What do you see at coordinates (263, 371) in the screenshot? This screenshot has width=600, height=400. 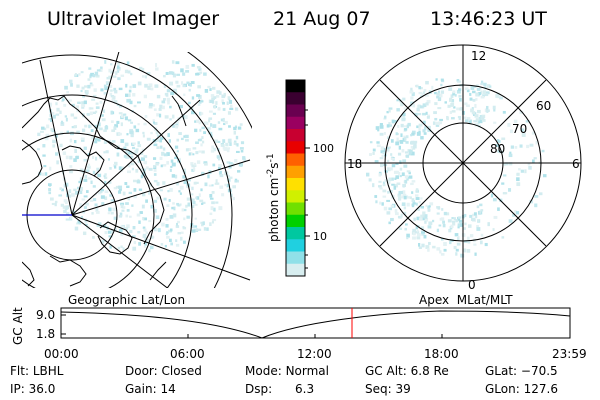 I see `info-mode-key: Mode:` at bounding box center [263, 371].